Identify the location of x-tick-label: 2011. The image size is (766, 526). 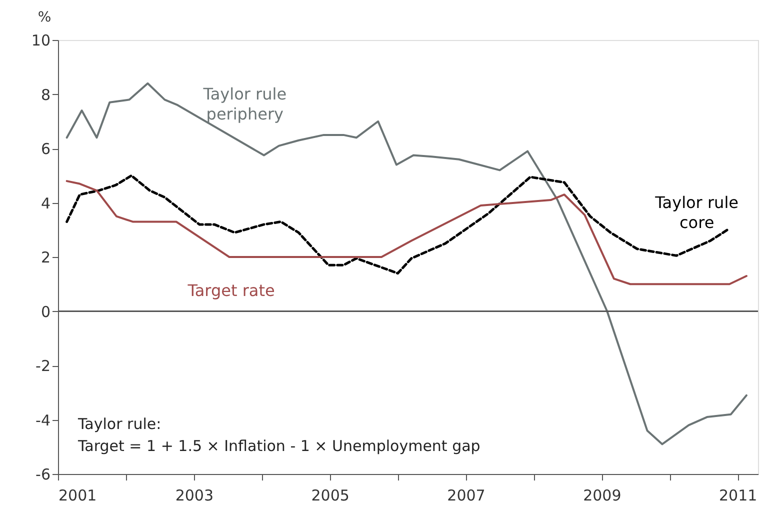
(738, 495).